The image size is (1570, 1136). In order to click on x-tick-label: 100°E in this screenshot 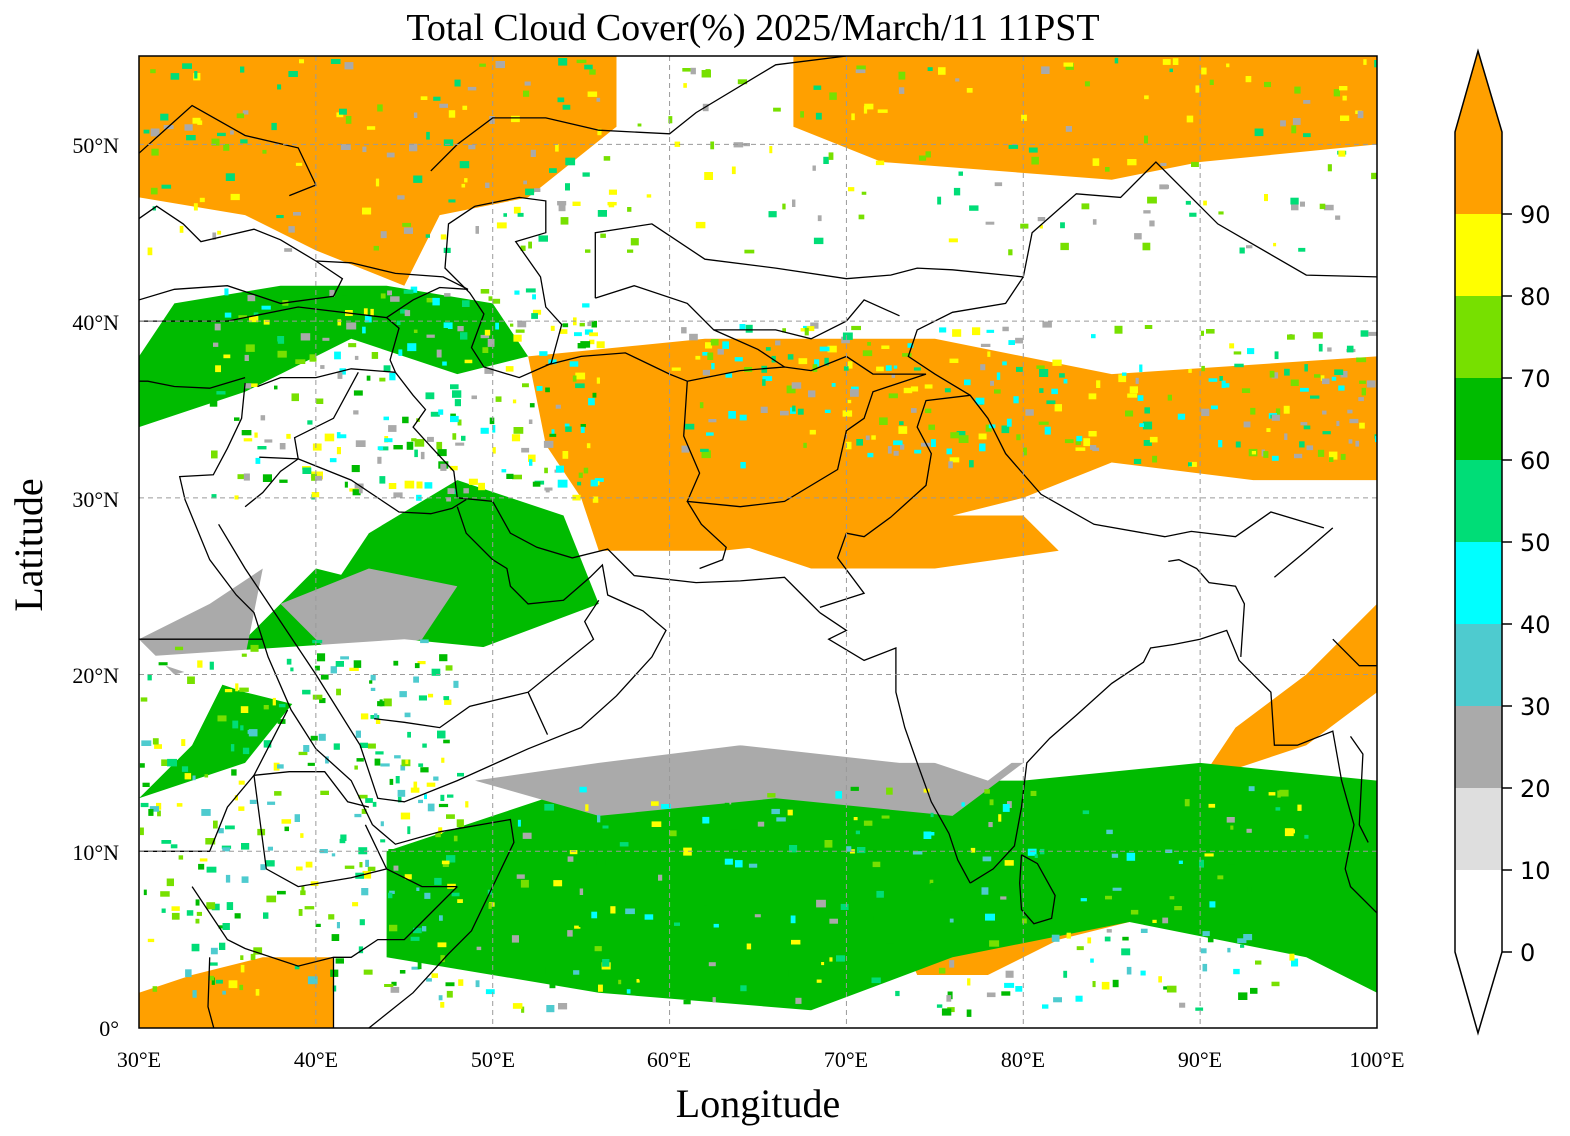, I will do `click(1376, 1059)`.